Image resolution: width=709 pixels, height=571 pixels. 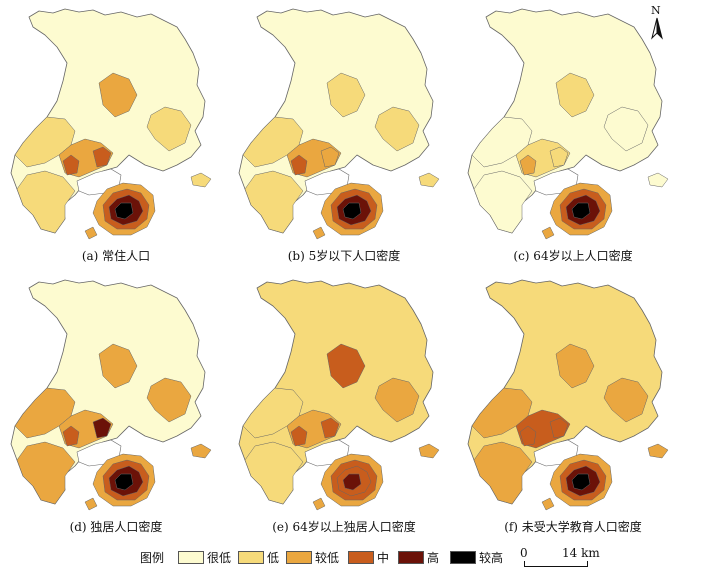 What do you see at coordinates (111, 395) in the screenshot?
I see `map-d` at bounding box center [111, 395].